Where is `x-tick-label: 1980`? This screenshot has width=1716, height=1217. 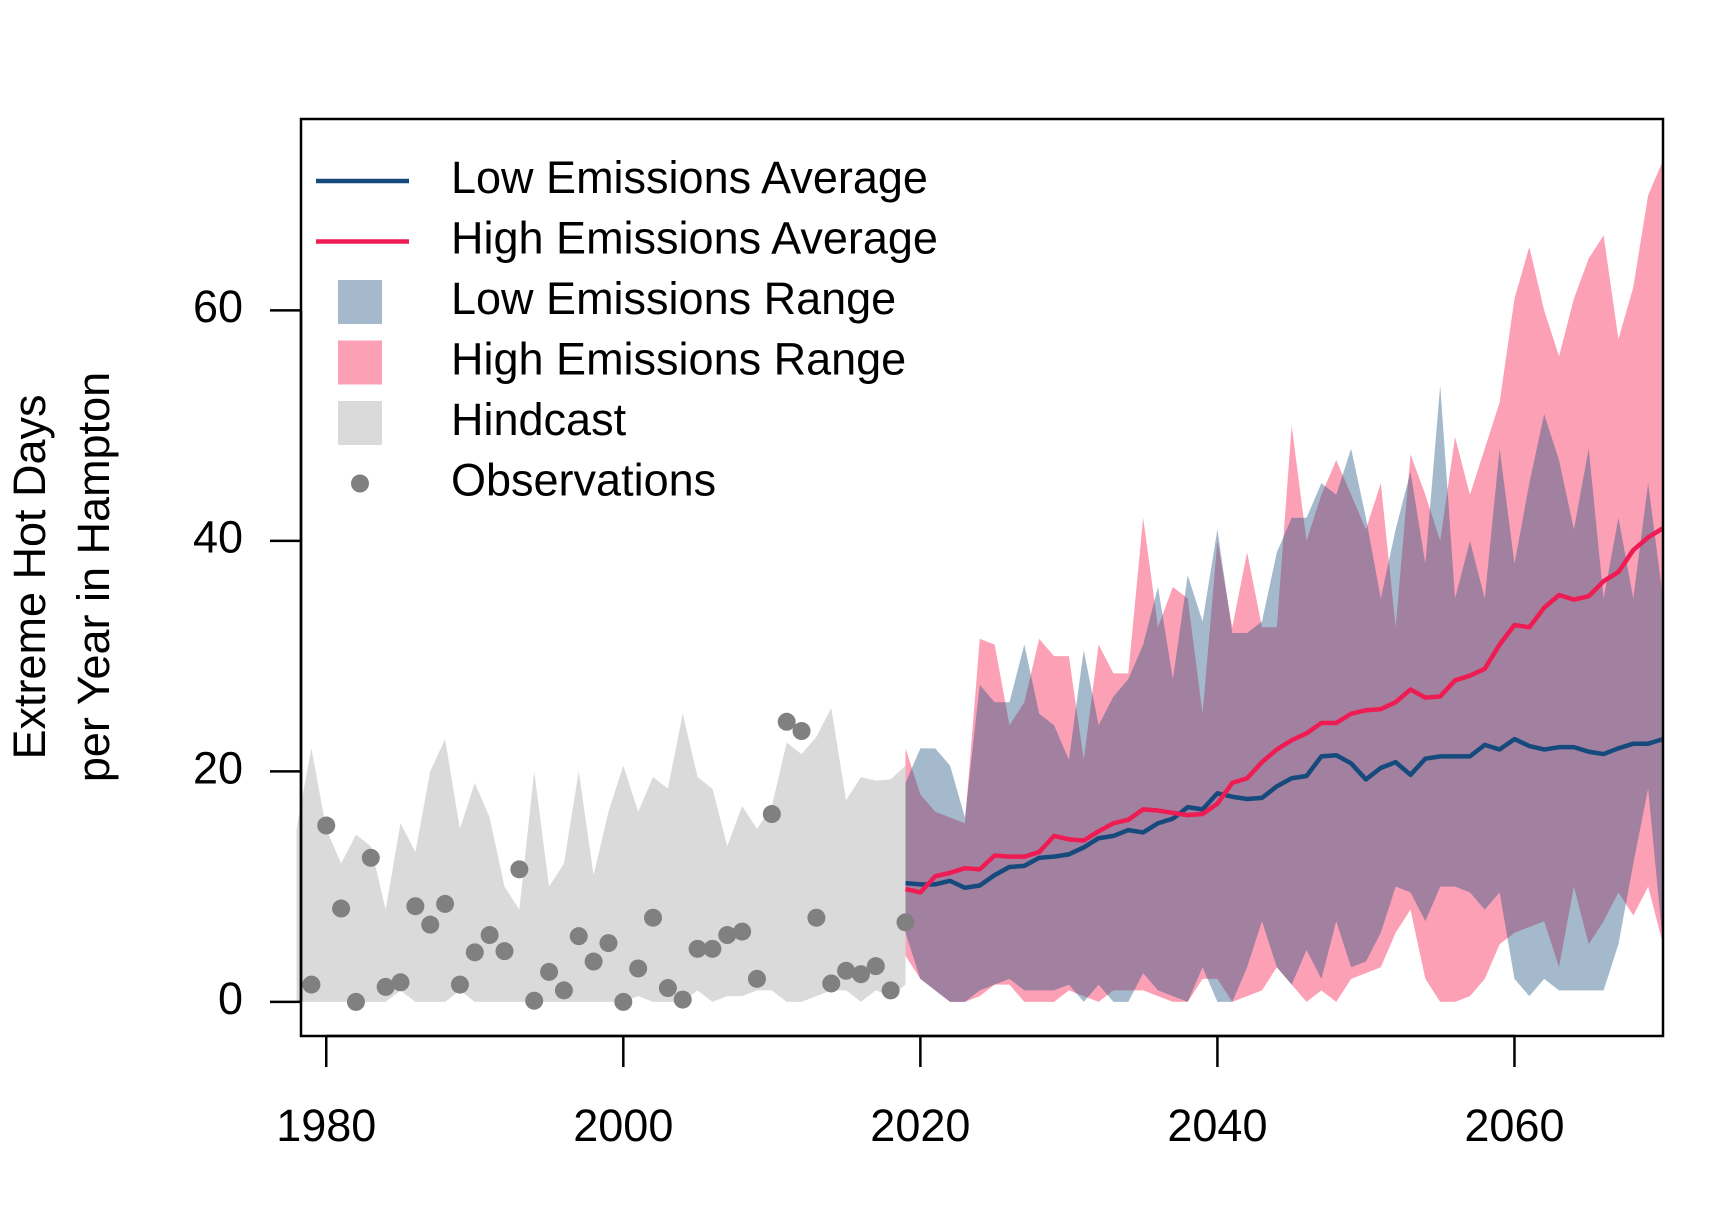 x-tick-label: 1980 is located at coordinates (326, 1125).